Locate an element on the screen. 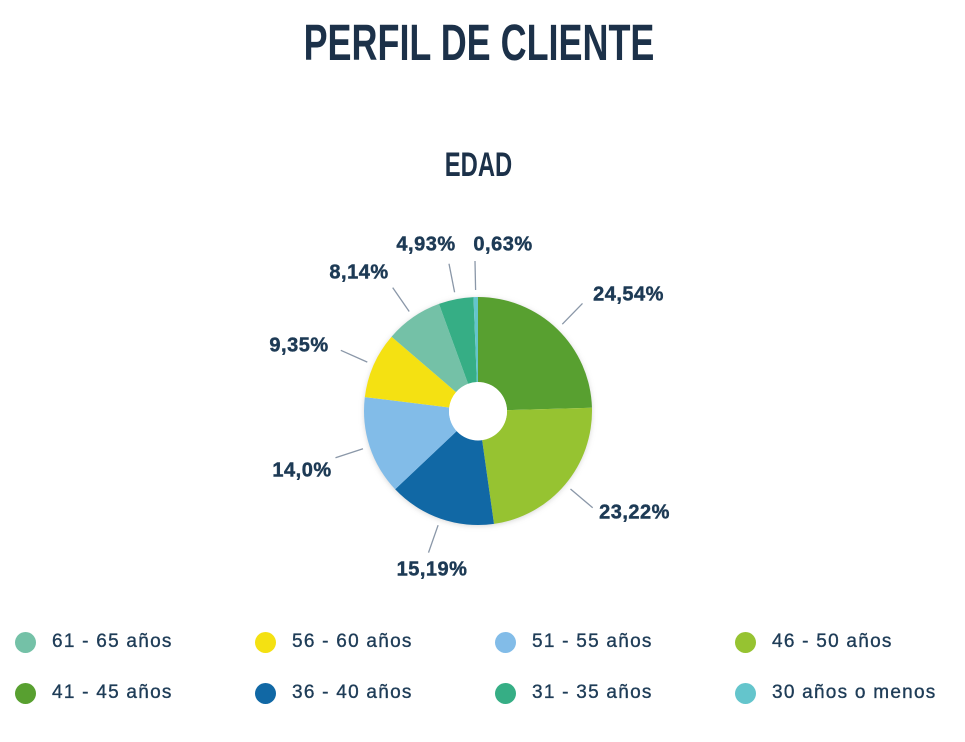 The image size is (965, 742). svg-text: 4,93% is located at coordinates (425, 245).